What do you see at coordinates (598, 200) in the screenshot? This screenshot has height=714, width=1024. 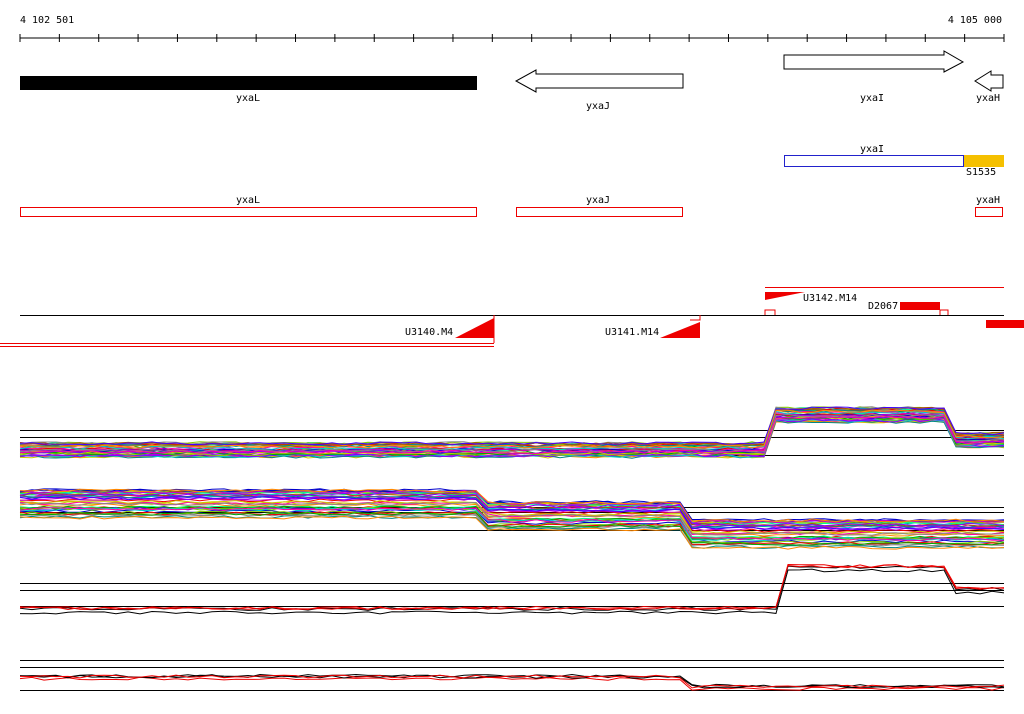 I see `transcript-label: yxaJ` at bounding box center [598, 200].